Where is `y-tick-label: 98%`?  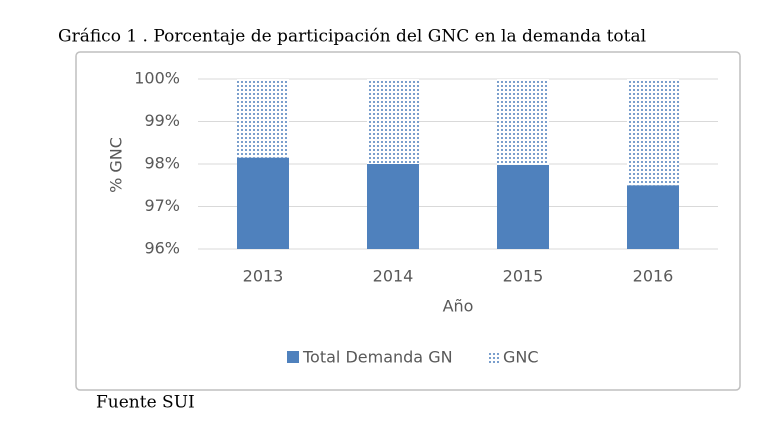 y-tick-label: 98% is located at coordinates (162, 163).